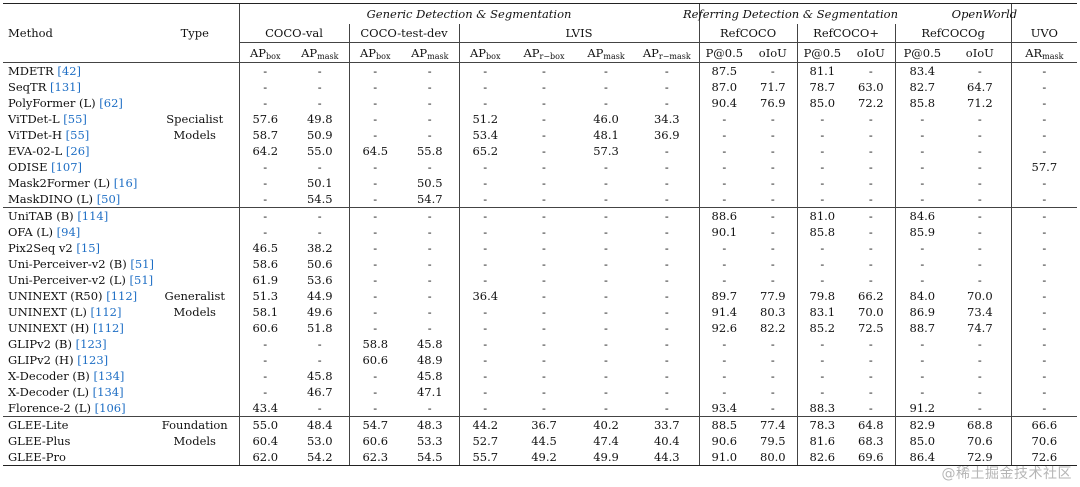  Describe the element at coordinates (93, 216) in the screenshot. I see `citation-link: [114]` at that location.